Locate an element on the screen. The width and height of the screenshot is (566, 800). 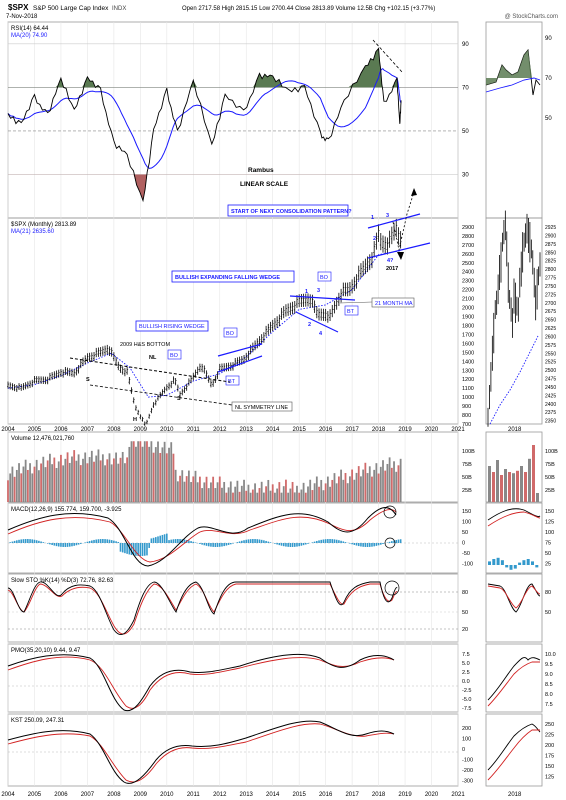
falling-wedge-box is located at coordinates (233, 276).